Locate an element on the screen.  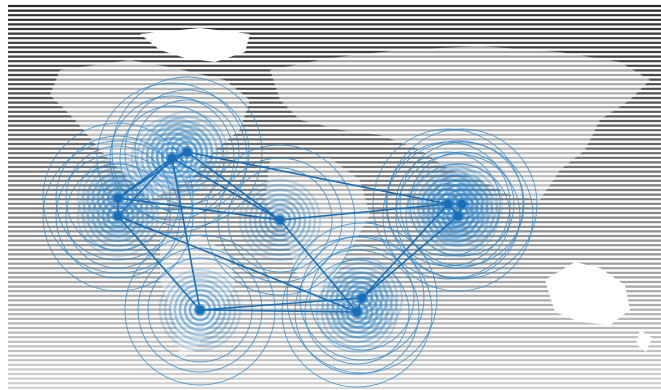
greenland is located at coordinates (195, 45).